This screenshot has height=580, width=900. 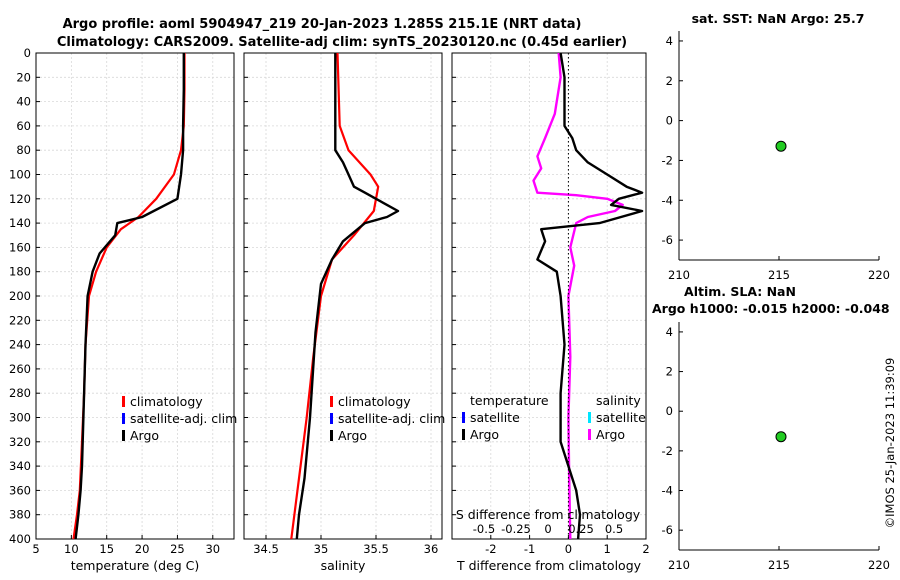 What do you see at coordinates (779, 275) in the screenshot?
I see `sst-xtick-label: 215` at bounding box center [779, 275].